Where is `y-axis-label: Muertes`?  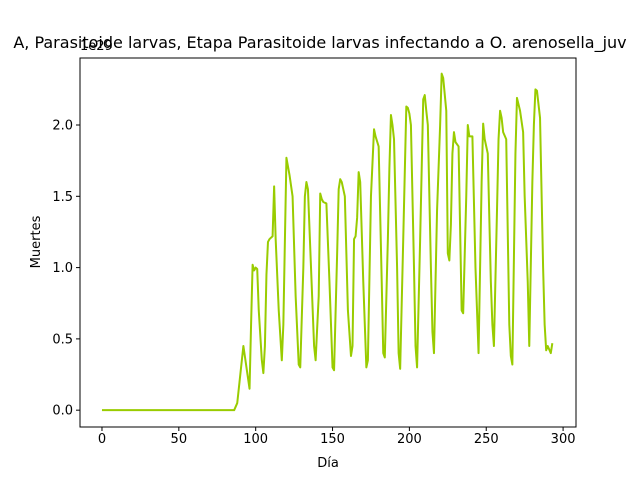 y-axis-label: Muertes is located at coordinates (36, 241).